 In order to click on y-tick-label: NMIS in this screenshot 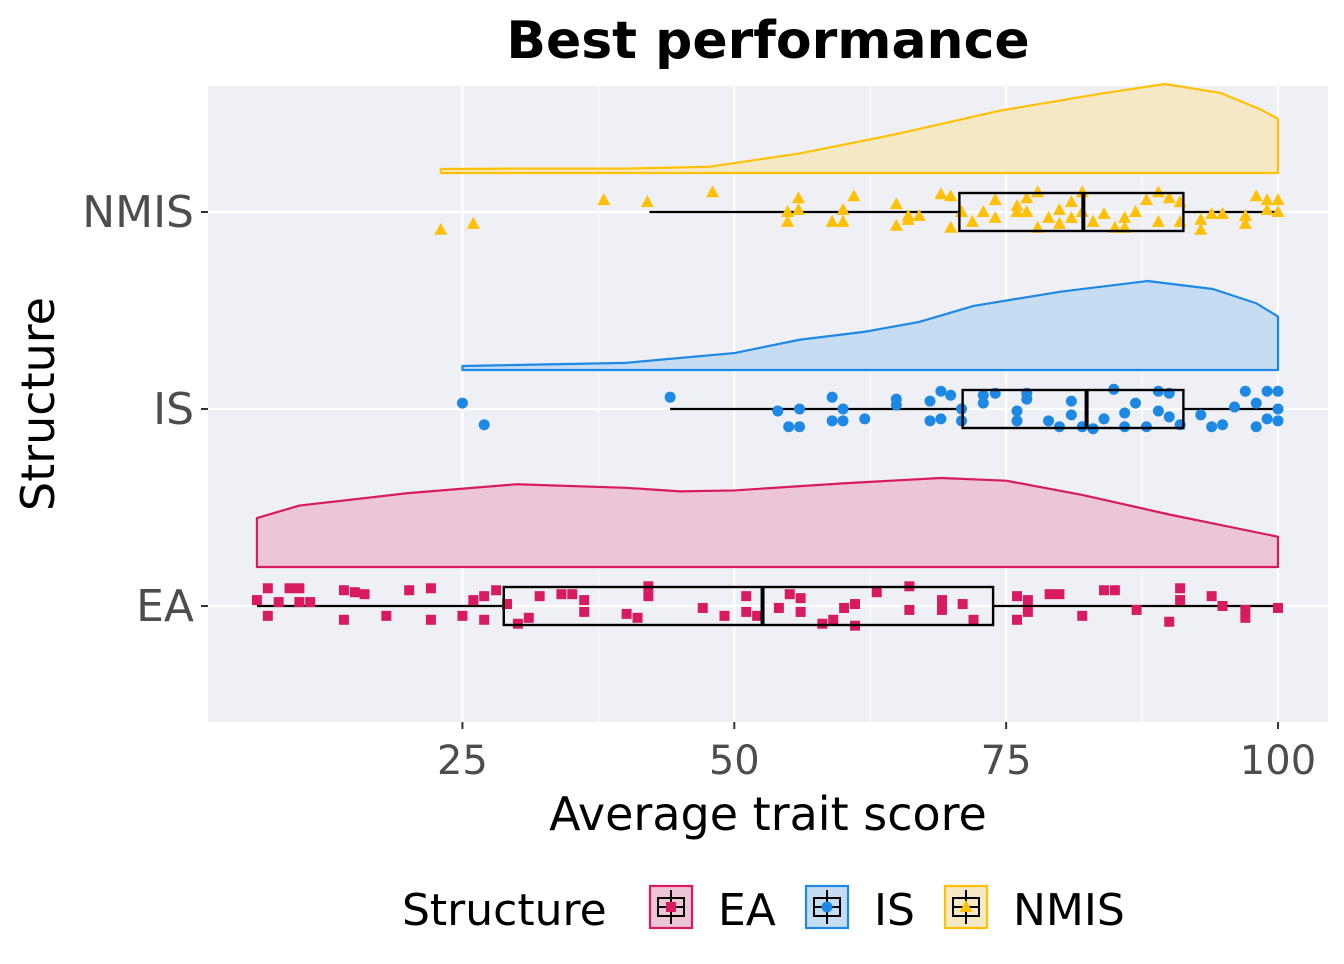, I will do `click(138, 212)`.